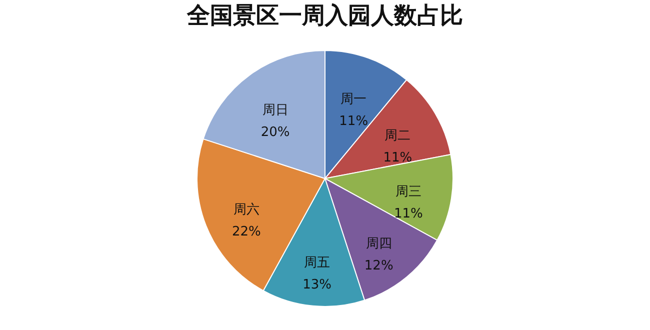 The image size is (650, 330). Describe the element at coordinates (408, 192) in the screenshot. I see `slice-label: 周三` at that location.